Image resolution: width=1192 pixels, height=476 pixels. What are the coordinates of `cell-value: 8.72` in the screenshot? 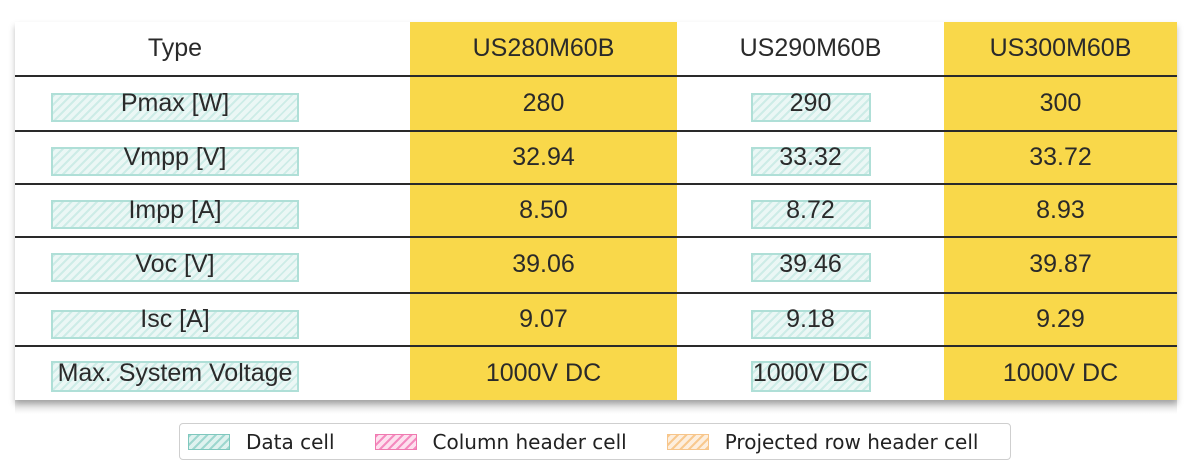 It's located at (810, 209).